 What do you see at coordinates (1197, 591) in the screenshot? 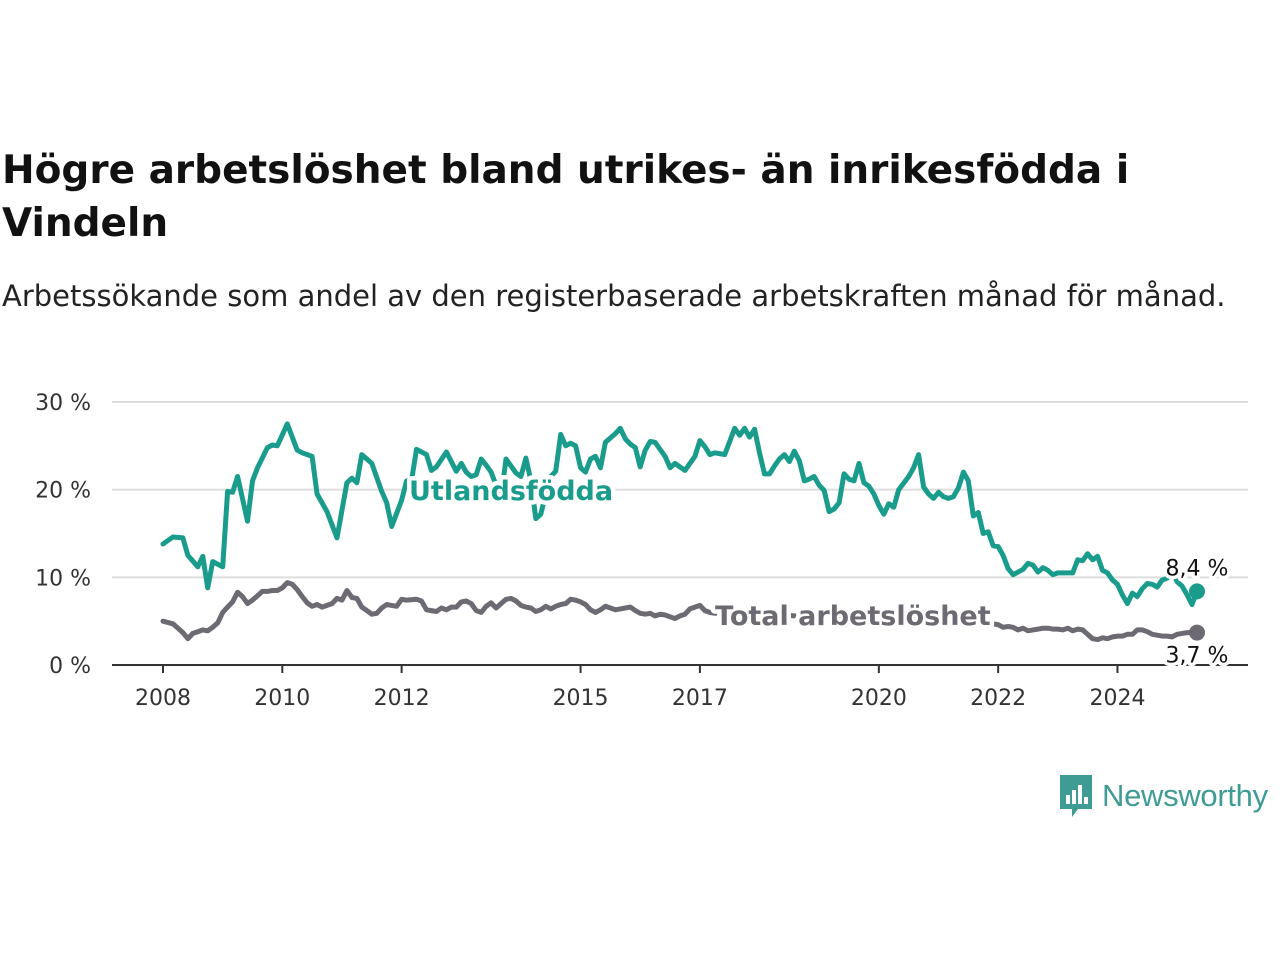
I see `end-point-utlandsfodda` at bounding box center [1197, 591].